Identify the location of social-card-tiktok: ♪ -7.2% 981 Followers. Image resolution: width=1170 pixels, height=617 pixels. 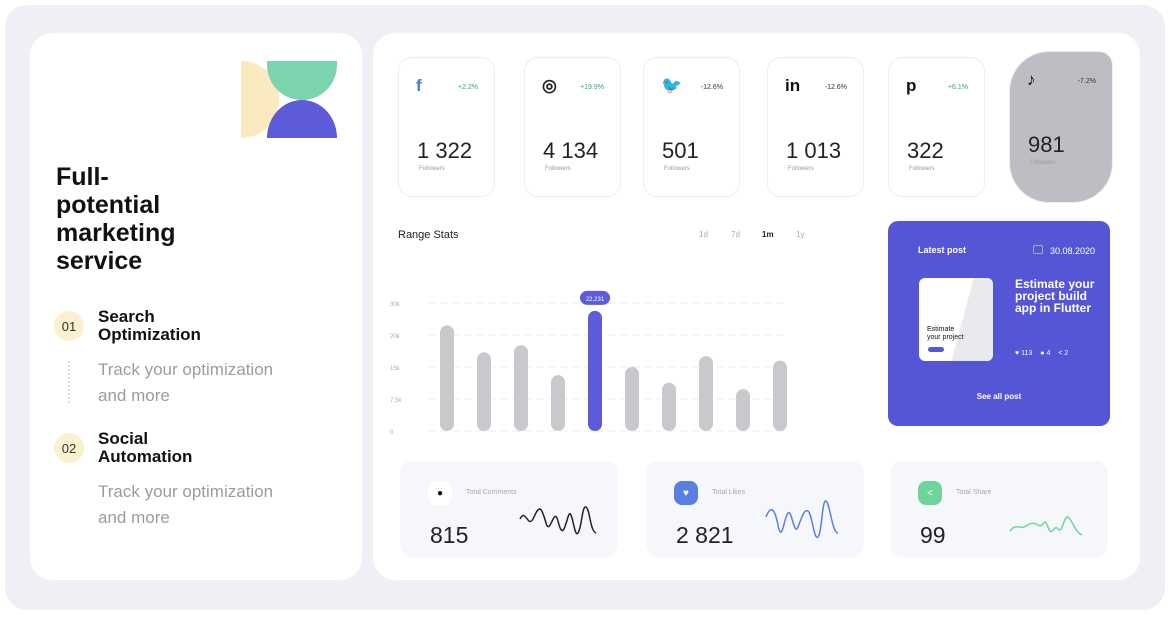
(1061, 127).